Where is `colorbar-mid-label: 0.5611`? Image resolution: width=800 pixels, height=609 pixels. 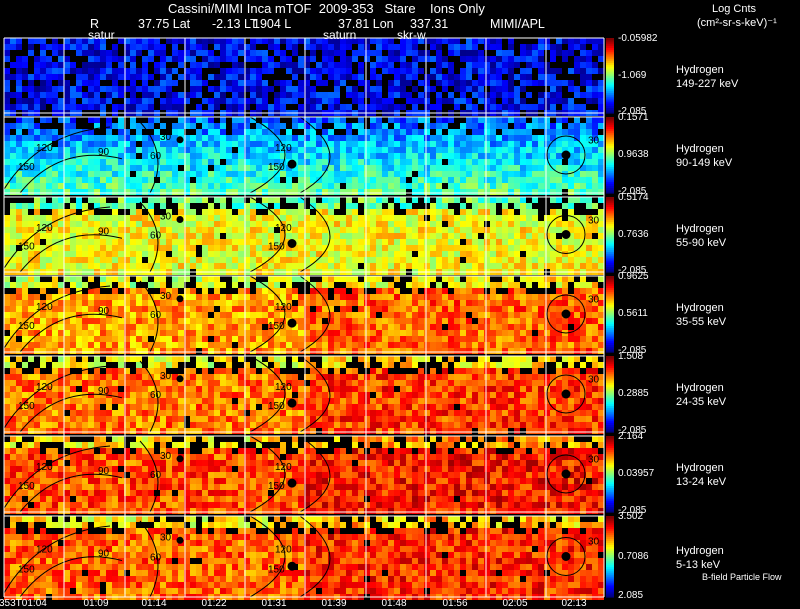
colorbar-mid-label: 0.5611 is located at coordinates (633, 313).